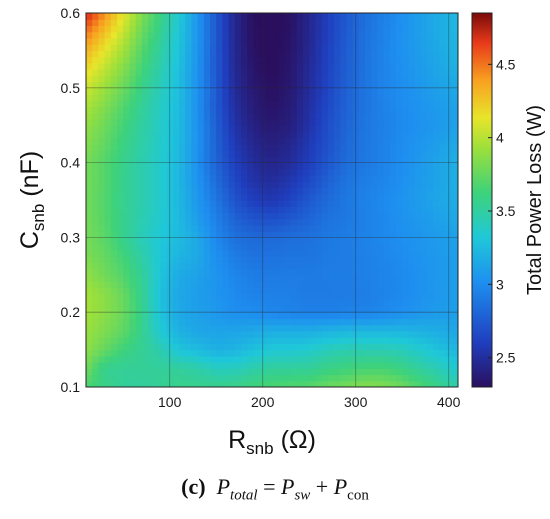  Describe the element at coordinates (535, 200) in the screenshot. I see `colorbar-label: Total Power Loss (W)` at that location.